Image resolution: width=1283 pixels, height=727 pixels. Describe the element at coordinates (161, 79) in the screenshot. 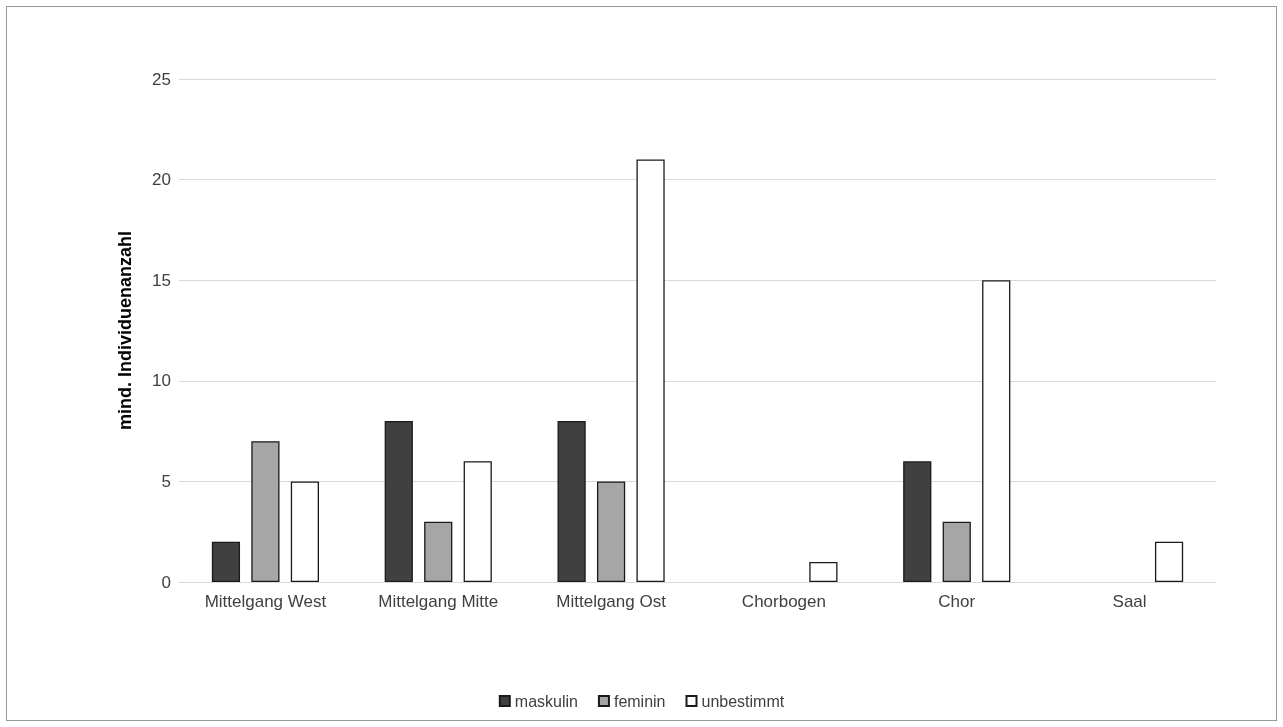

I see `y-tick-label: 25` at that location.